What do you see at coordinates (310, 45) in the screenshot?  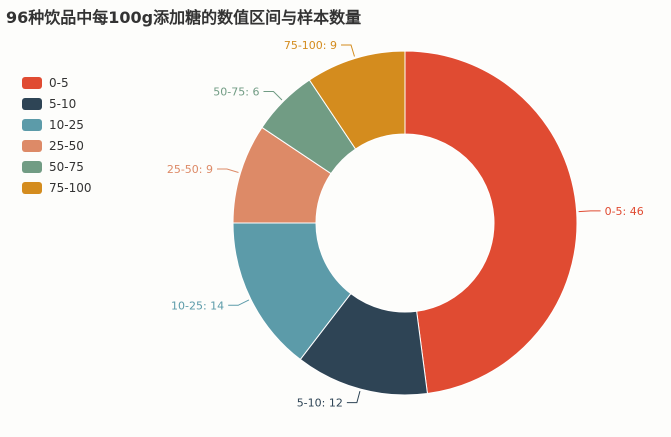 I see `data-label-75-100: 75-100: 9` at bounding box center [310, 45].